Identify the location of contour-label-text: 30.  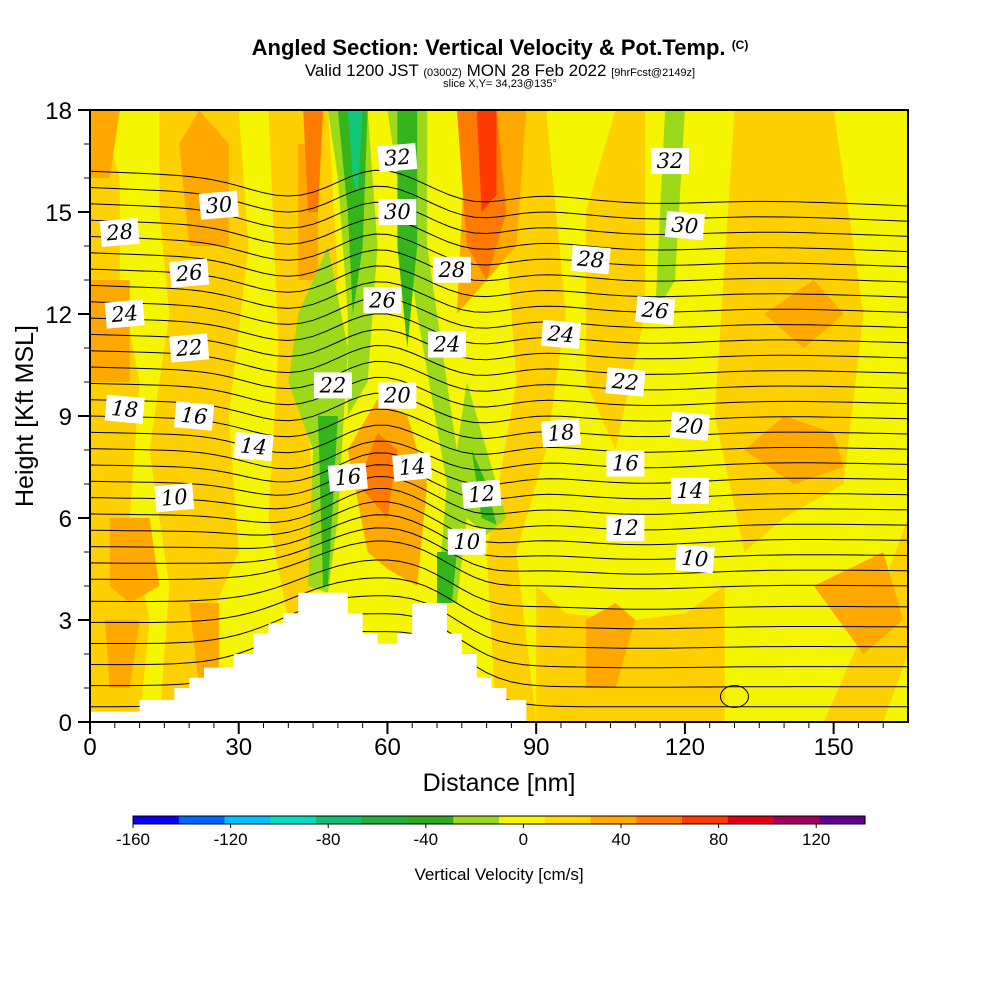
(397, 212).